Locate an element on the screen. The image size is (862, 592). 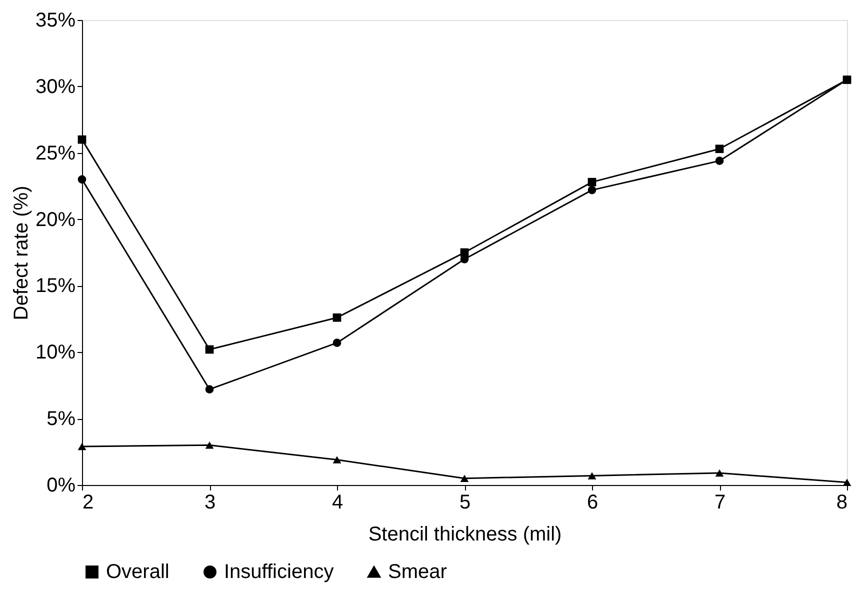
legend-label: Overall is located at coordinates (138, 572).